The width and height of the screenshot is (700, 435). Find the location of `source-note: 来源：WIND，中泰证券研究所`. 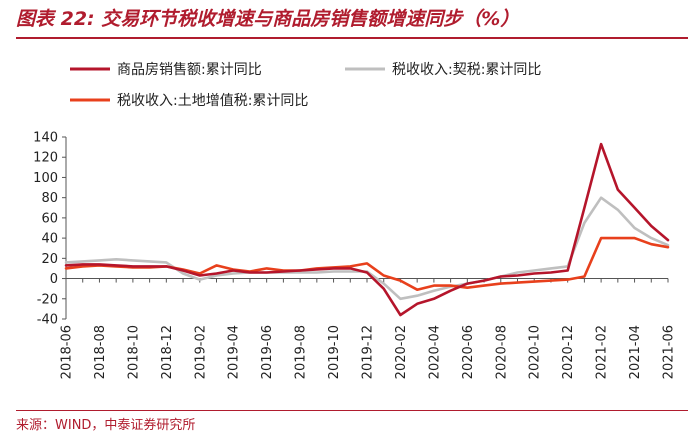

source-note: 来源：WIND，中泰证券研究所 is located at coordinates (106, 425).